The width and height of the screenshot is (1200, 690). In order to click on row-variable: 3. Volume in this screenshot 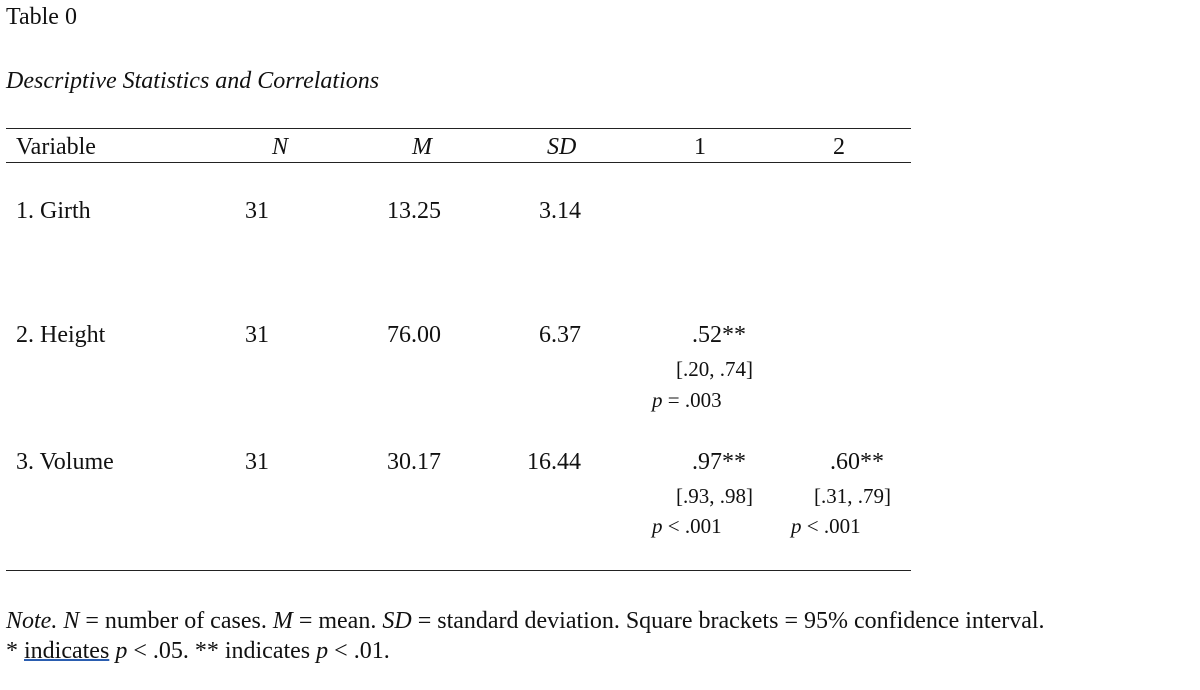, I will do `click(65, 462)`.